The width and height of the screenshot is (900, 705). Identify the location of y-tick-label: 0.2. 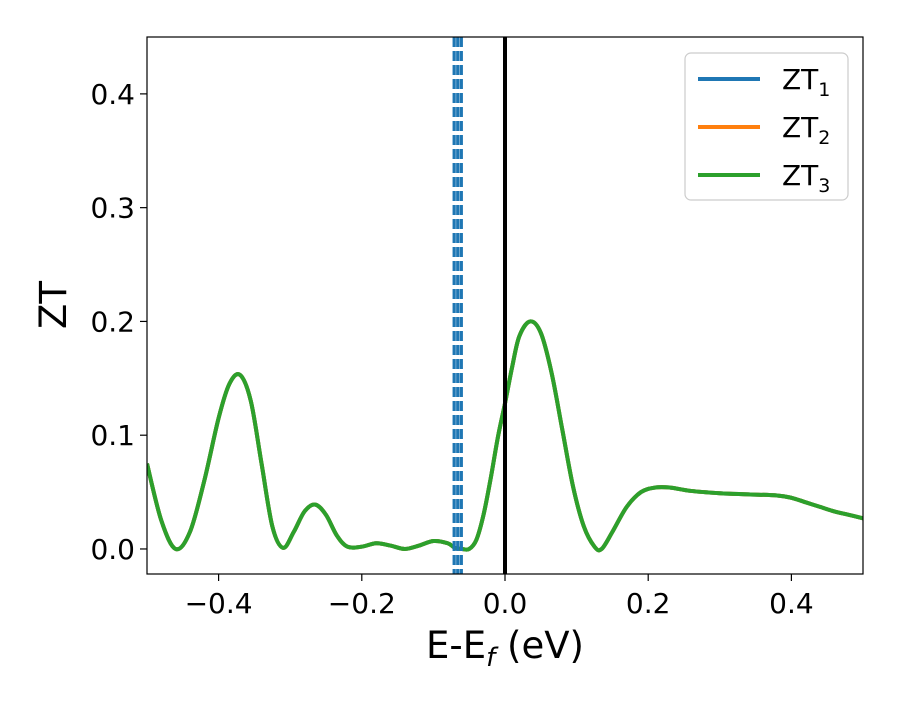
(112, 321).